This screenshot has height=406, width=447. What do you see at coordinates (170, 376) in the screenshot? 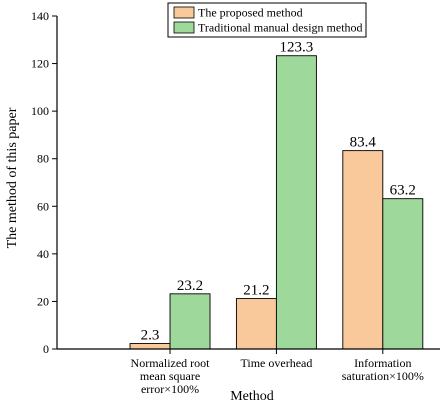
I see `x-category-label: mean square` at bounding box center [170, 376].